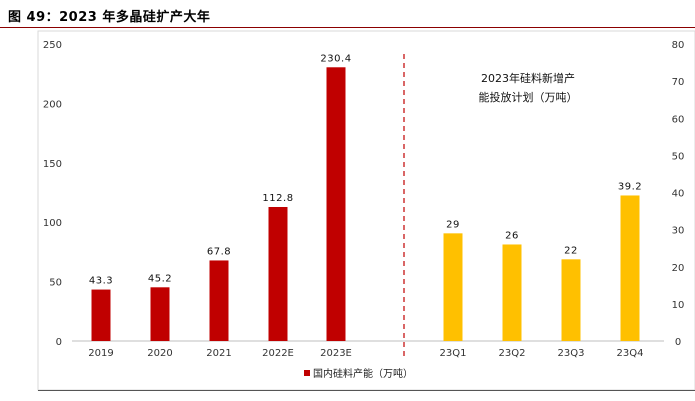 The width and height of the screenshot is (695, 401). Describe the element at coordinates (571, 353) in the screenshot. I see `category-label-23Q3: 23Q3` at that location.